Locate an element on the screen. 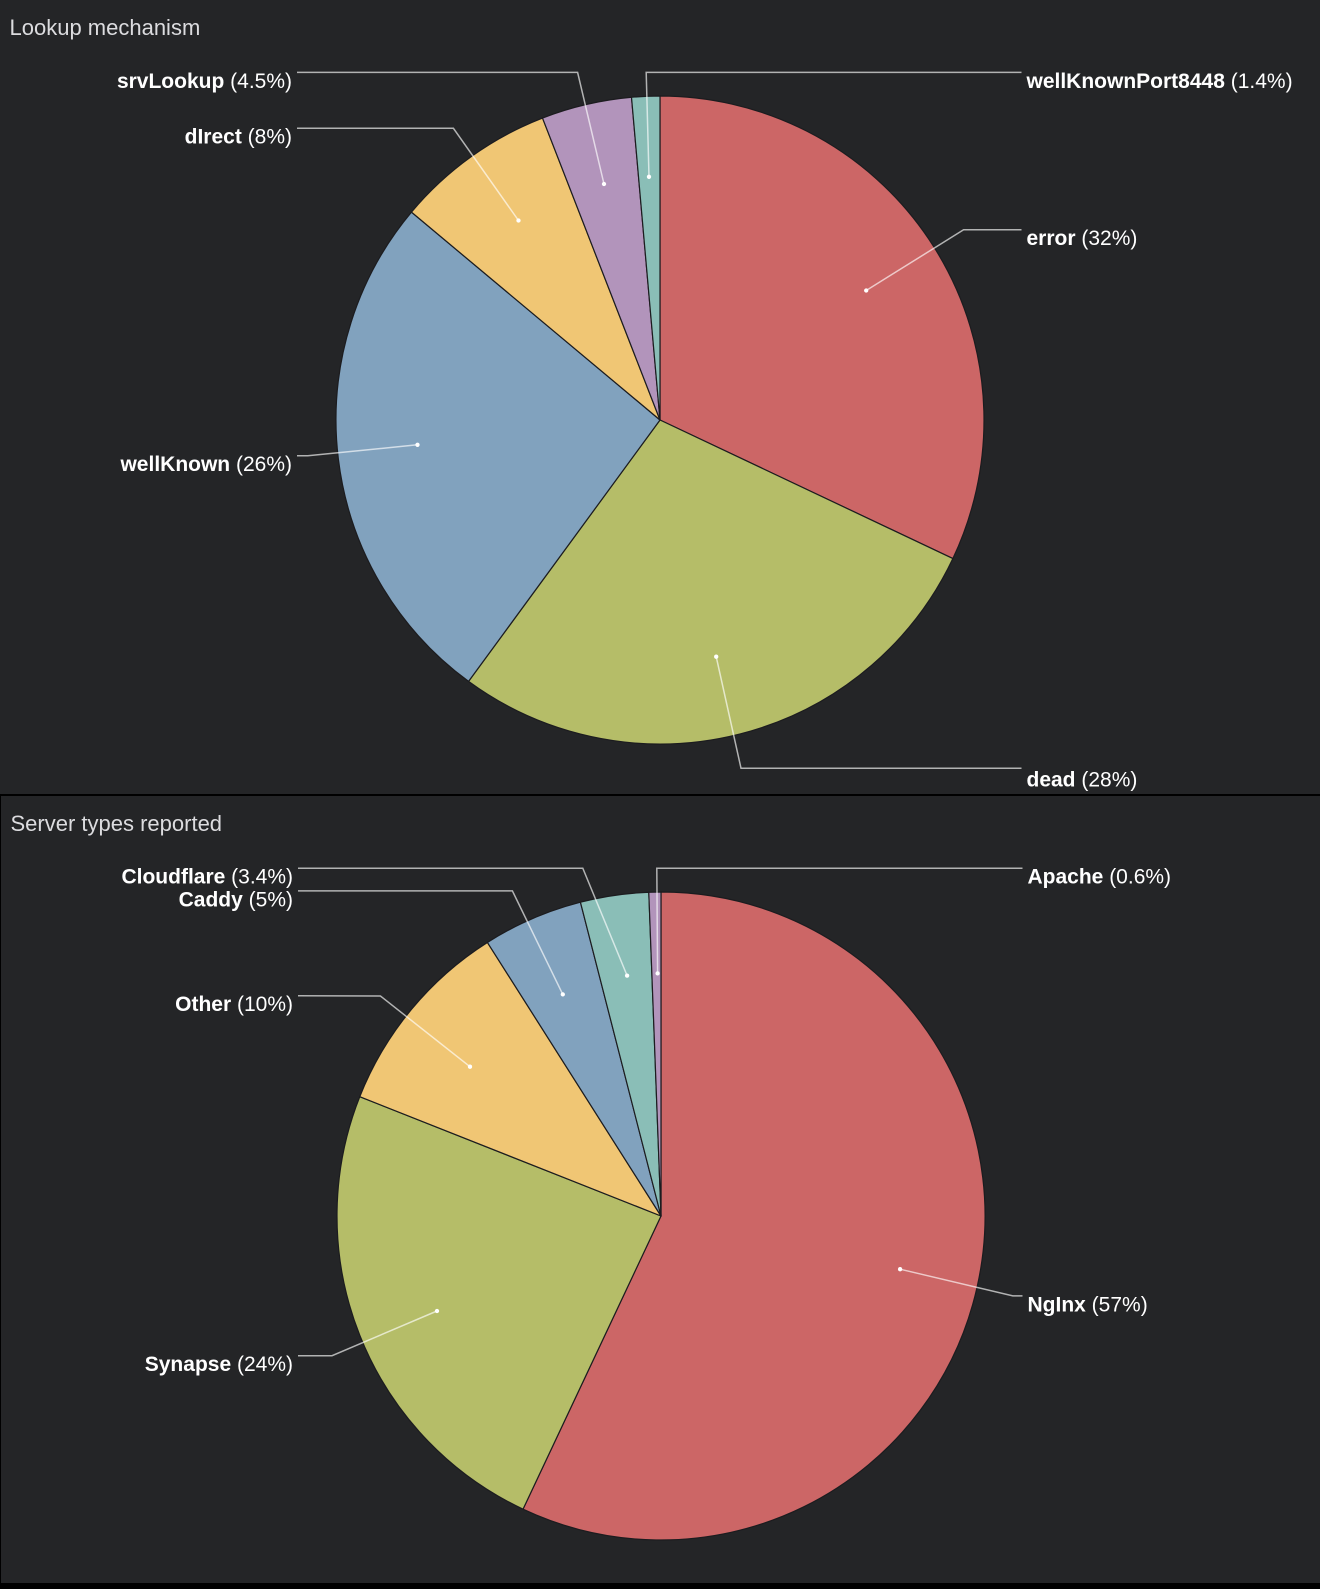 Image resolution: width=1320 pixels, height=1589 pixels. svg-text: error (32%) is located at coordinates (1082, 238).